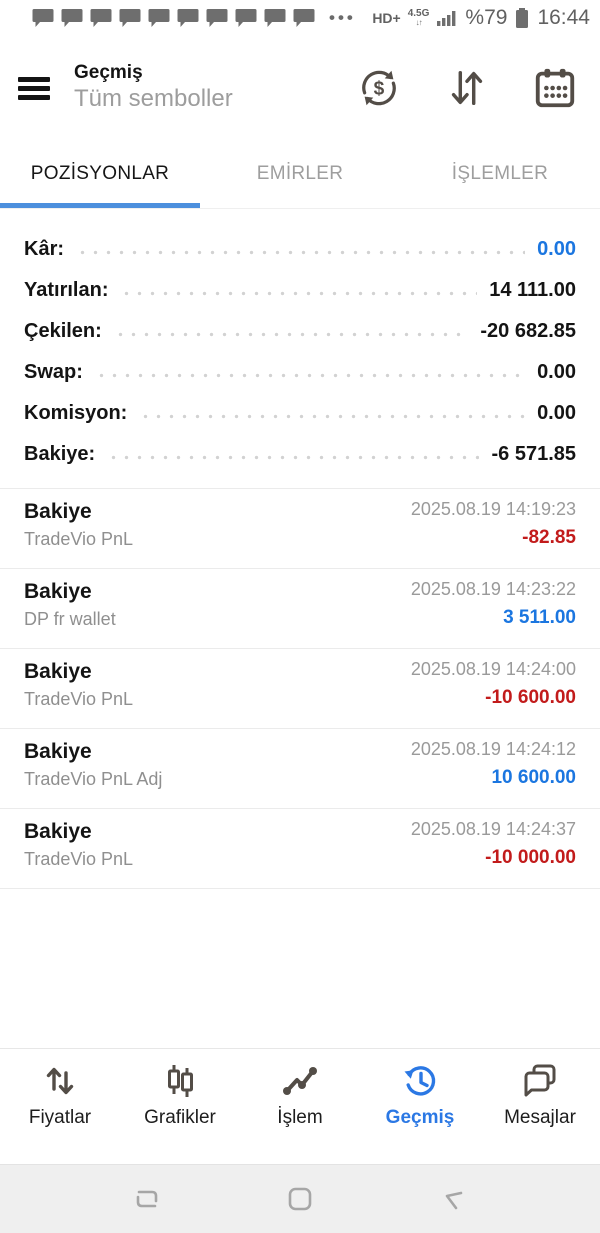  What do you see at coordinates (533, 454) in the screenshot?
I see `summary-value: -6 571.85` at bounding box center [533, 454].